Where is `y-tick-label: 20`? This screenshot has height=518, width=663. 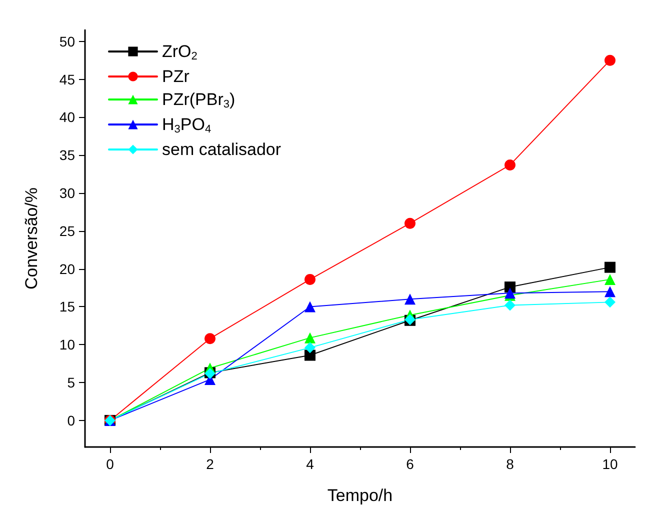 y-tick-label: 20 is located at coordinates (67, 268).